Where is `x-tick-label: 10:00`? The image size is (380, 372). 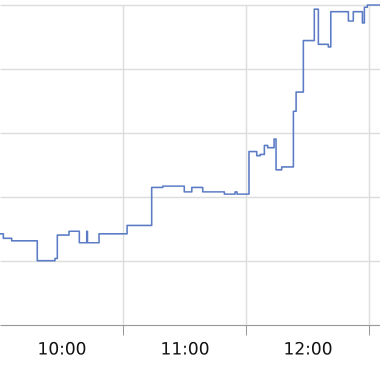 x-tick-label: 10:00 is located at coordinates (62, 350).